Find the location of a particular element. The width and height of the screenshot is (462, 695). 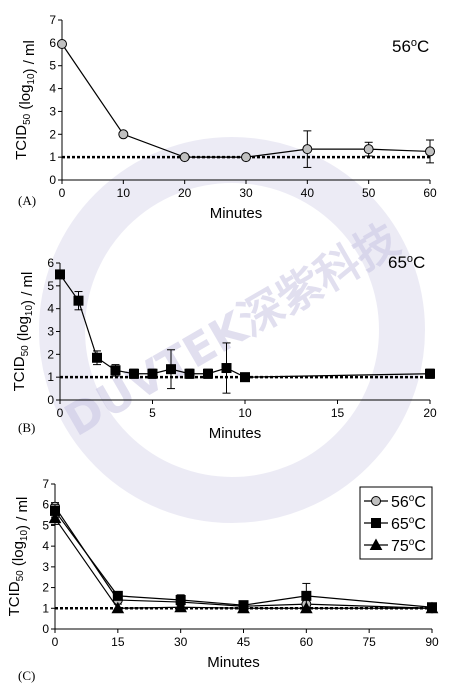

legend-label-65: 65oC is located at coordinates (408, 524).